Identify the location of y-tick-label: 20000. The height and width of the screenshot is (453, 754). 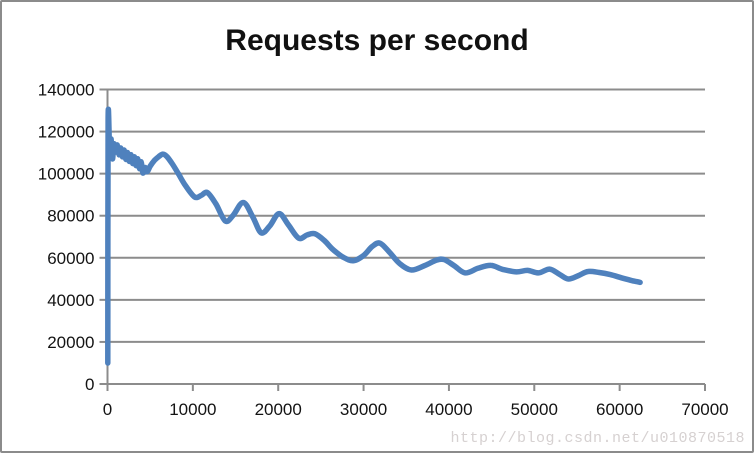
(70, 342).